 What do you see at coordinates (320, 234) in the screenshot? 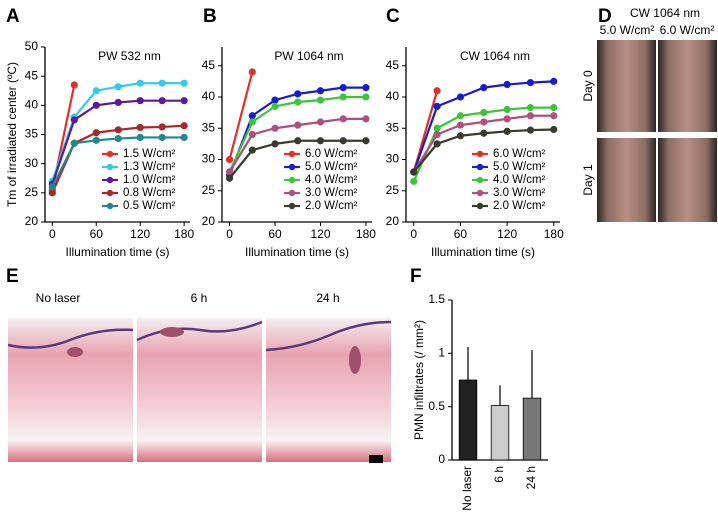
I see `x-tick-label: 120` at bounding box center [320, 234].